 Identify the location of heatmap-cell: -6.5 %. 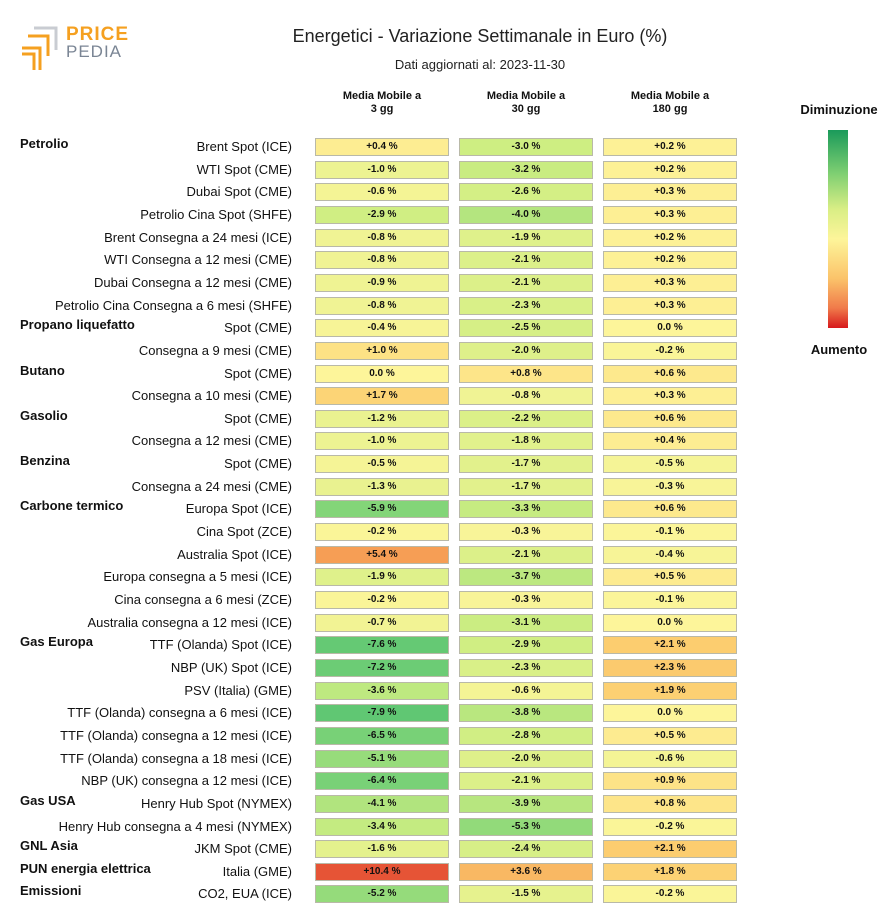
(382, 735).